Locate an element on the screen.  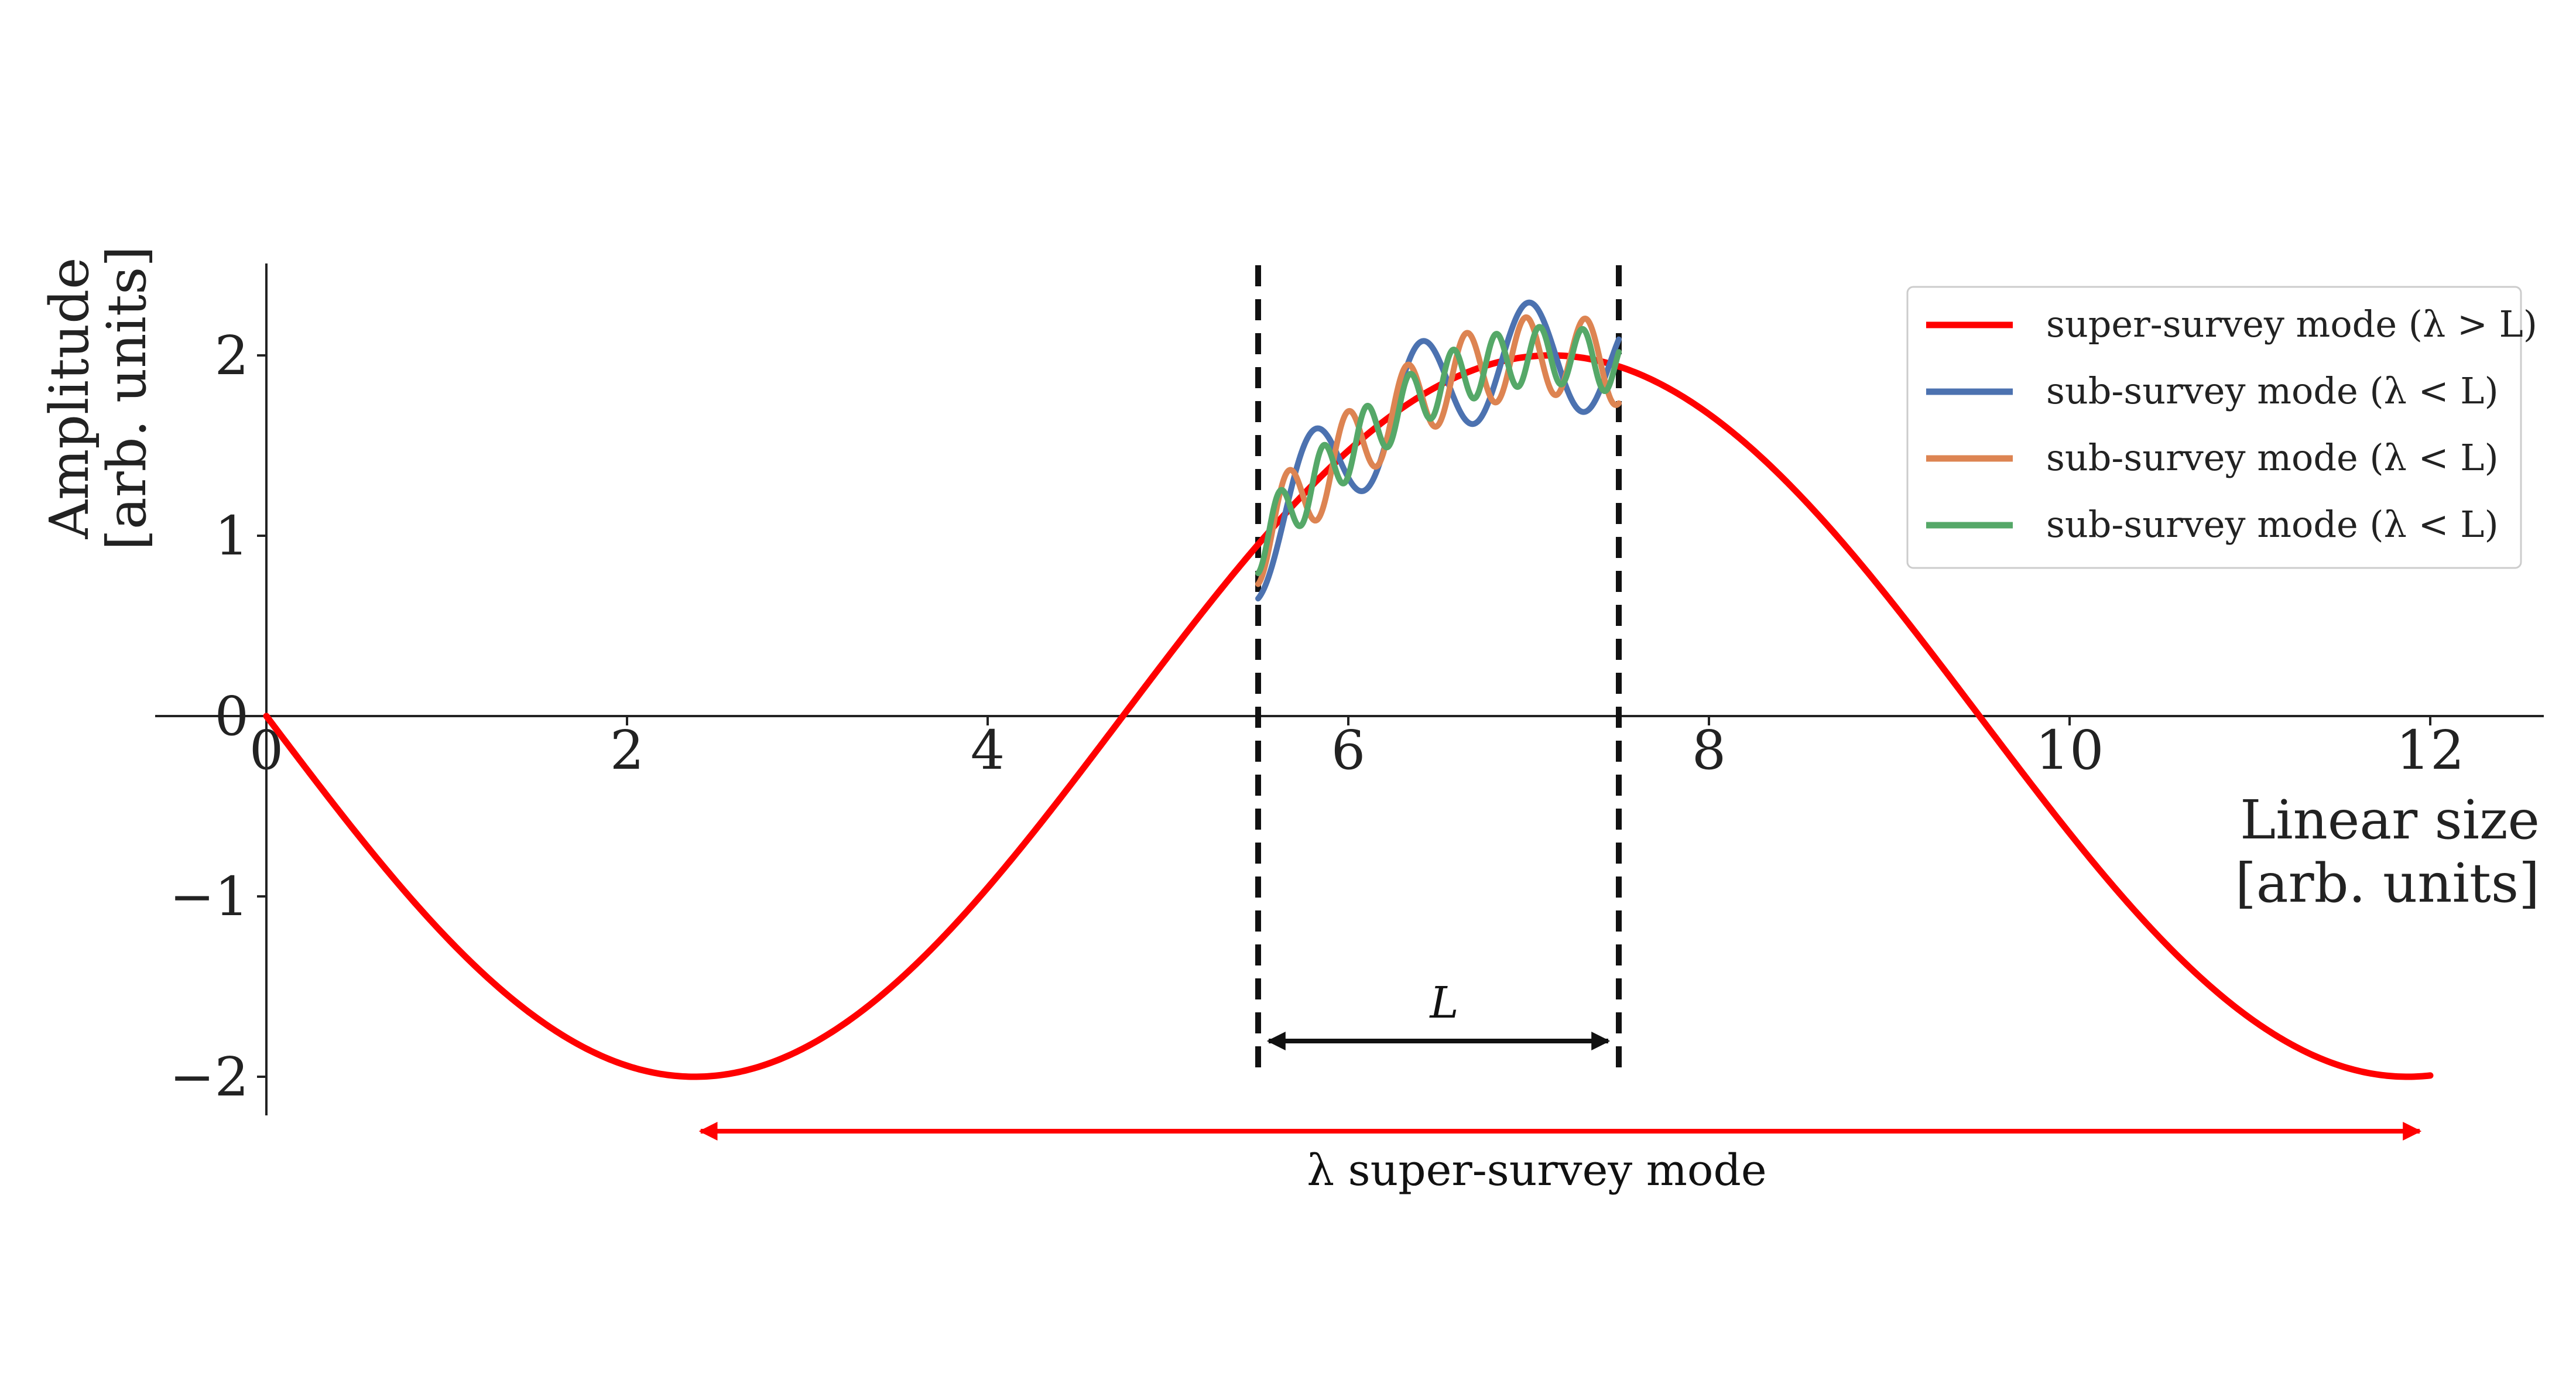
annotations: Lλ super-survey mode is located at coordinates (1560, 1087).